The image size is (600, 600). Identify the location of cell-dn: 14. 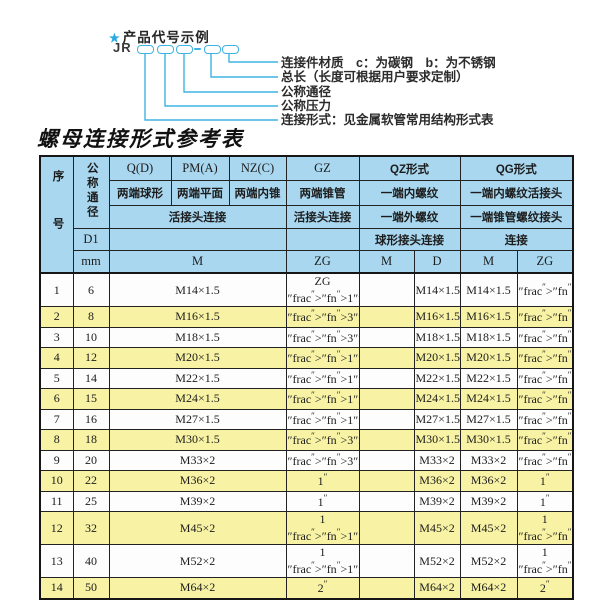
(91, 378).